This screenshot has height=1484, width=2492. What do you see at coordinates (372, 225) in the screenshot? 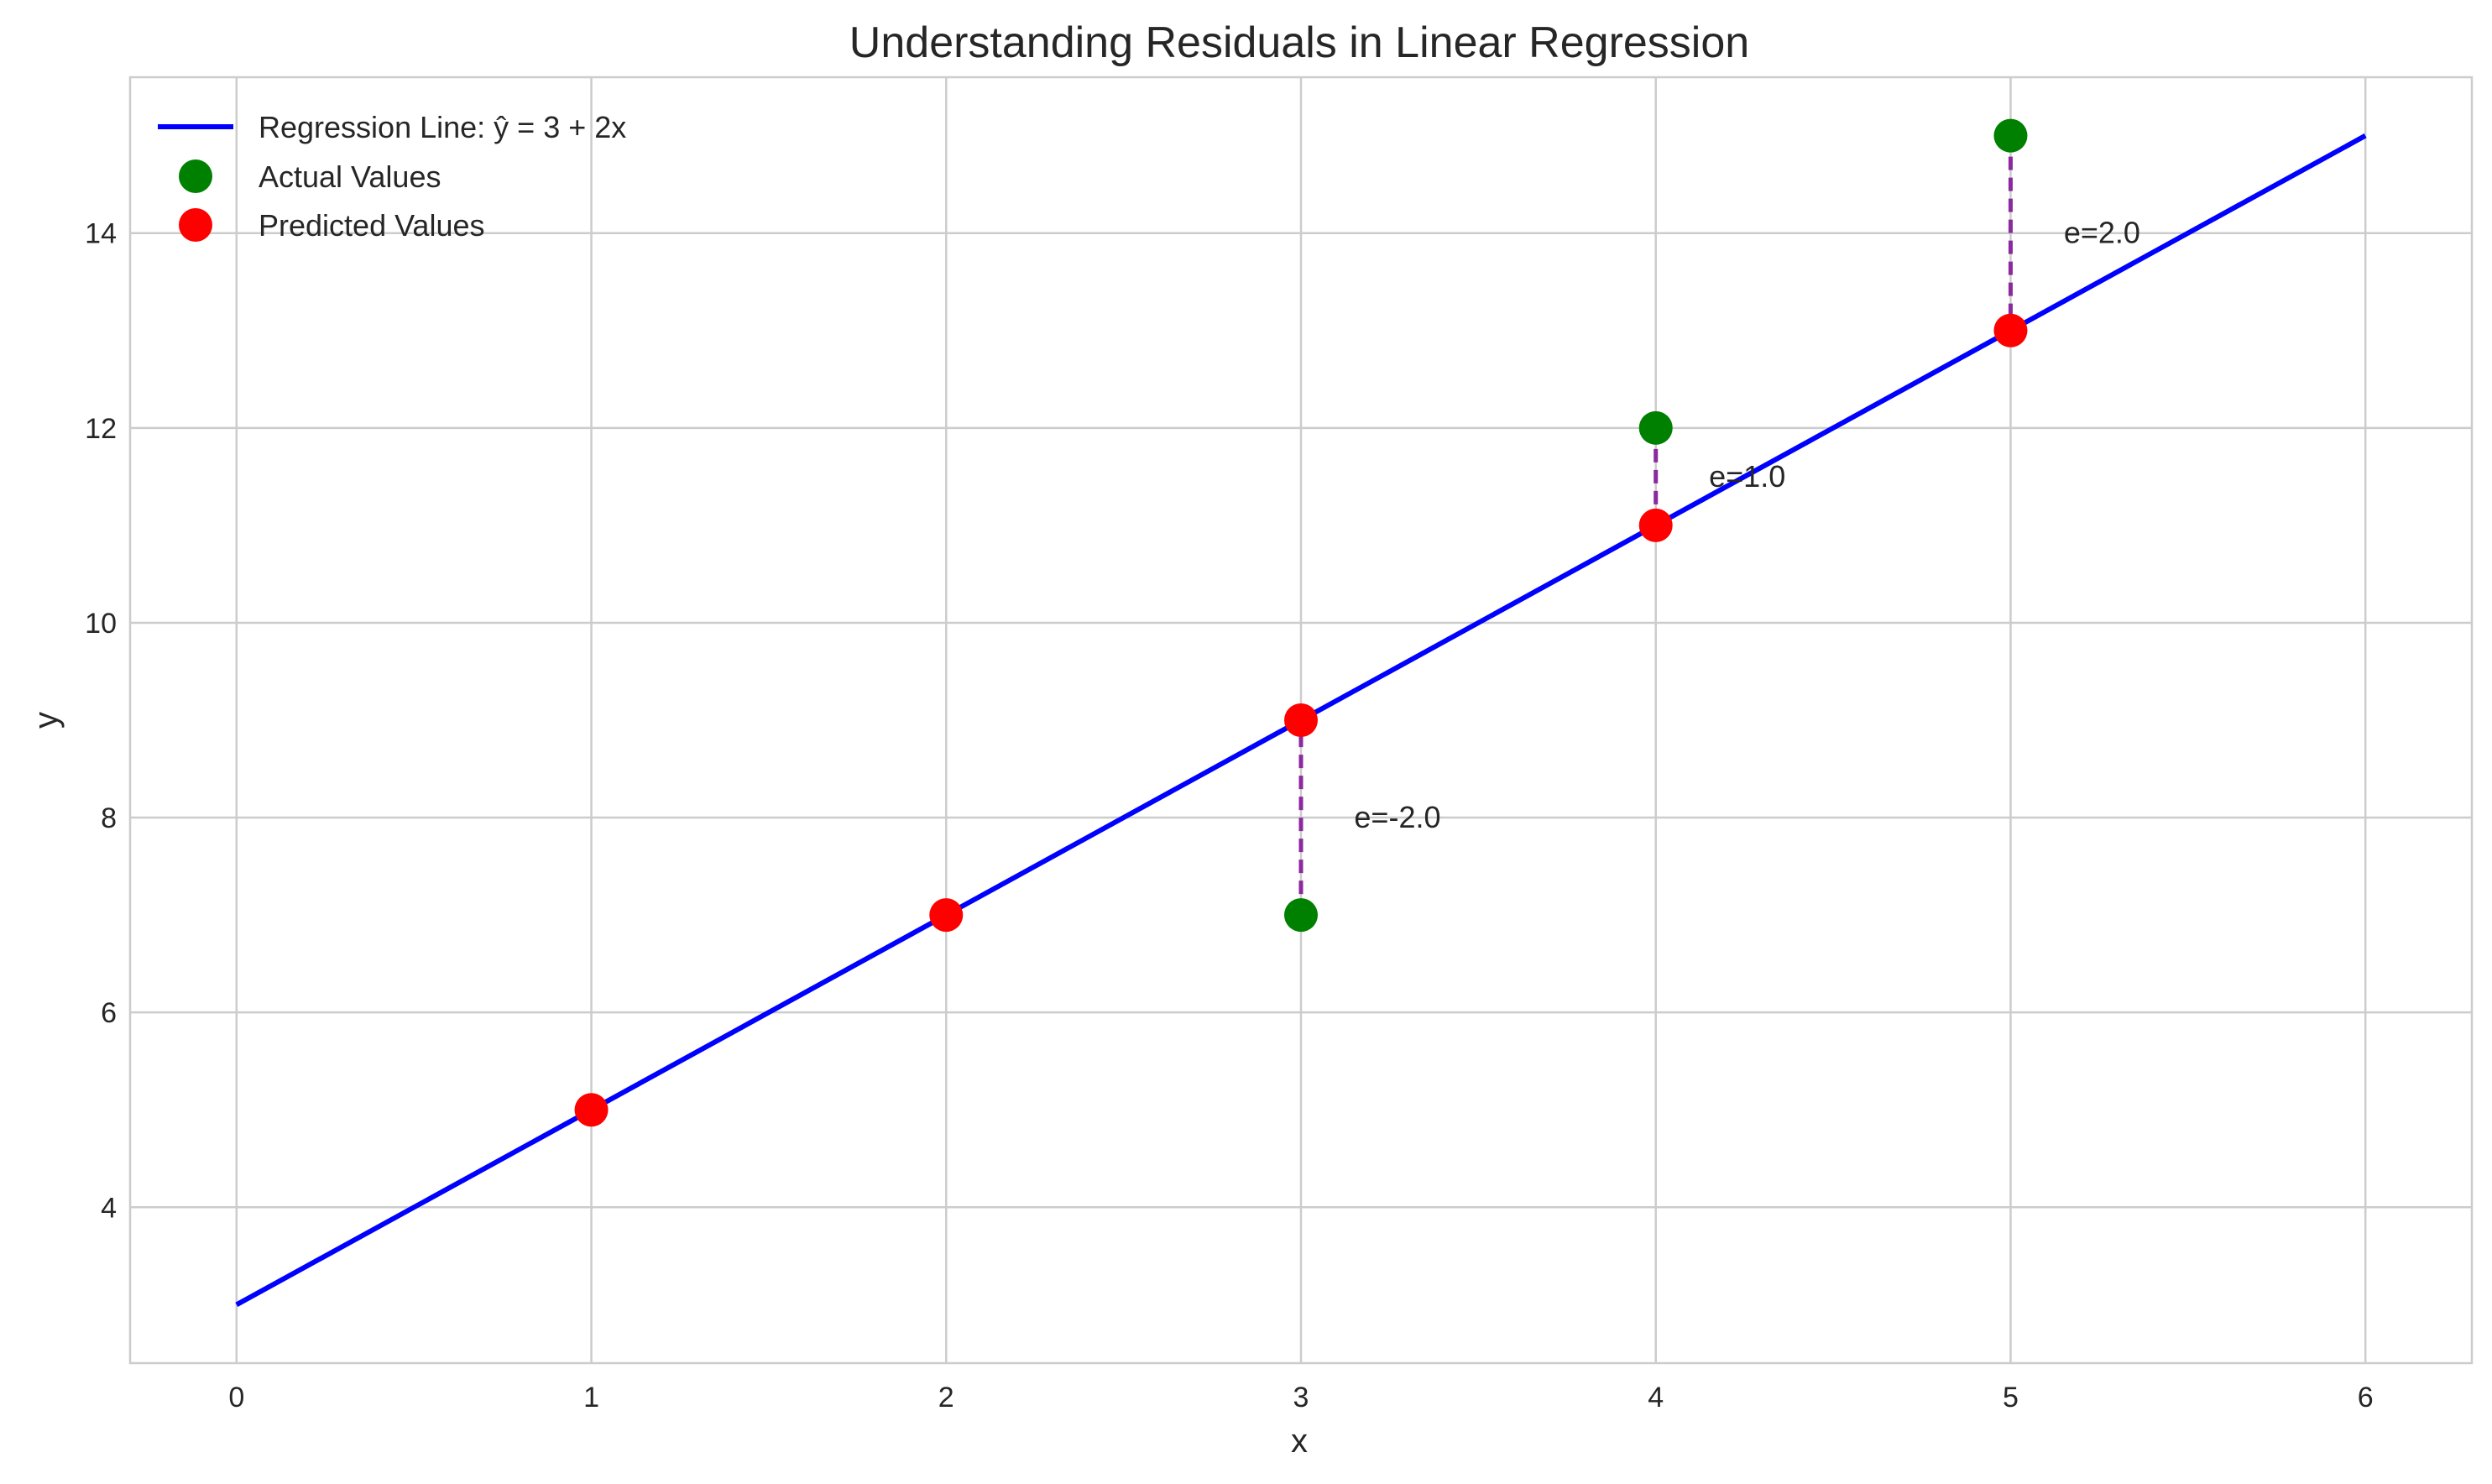
I see `legend-predicted-label: Predicted Values` at bounding box center [372, 225].